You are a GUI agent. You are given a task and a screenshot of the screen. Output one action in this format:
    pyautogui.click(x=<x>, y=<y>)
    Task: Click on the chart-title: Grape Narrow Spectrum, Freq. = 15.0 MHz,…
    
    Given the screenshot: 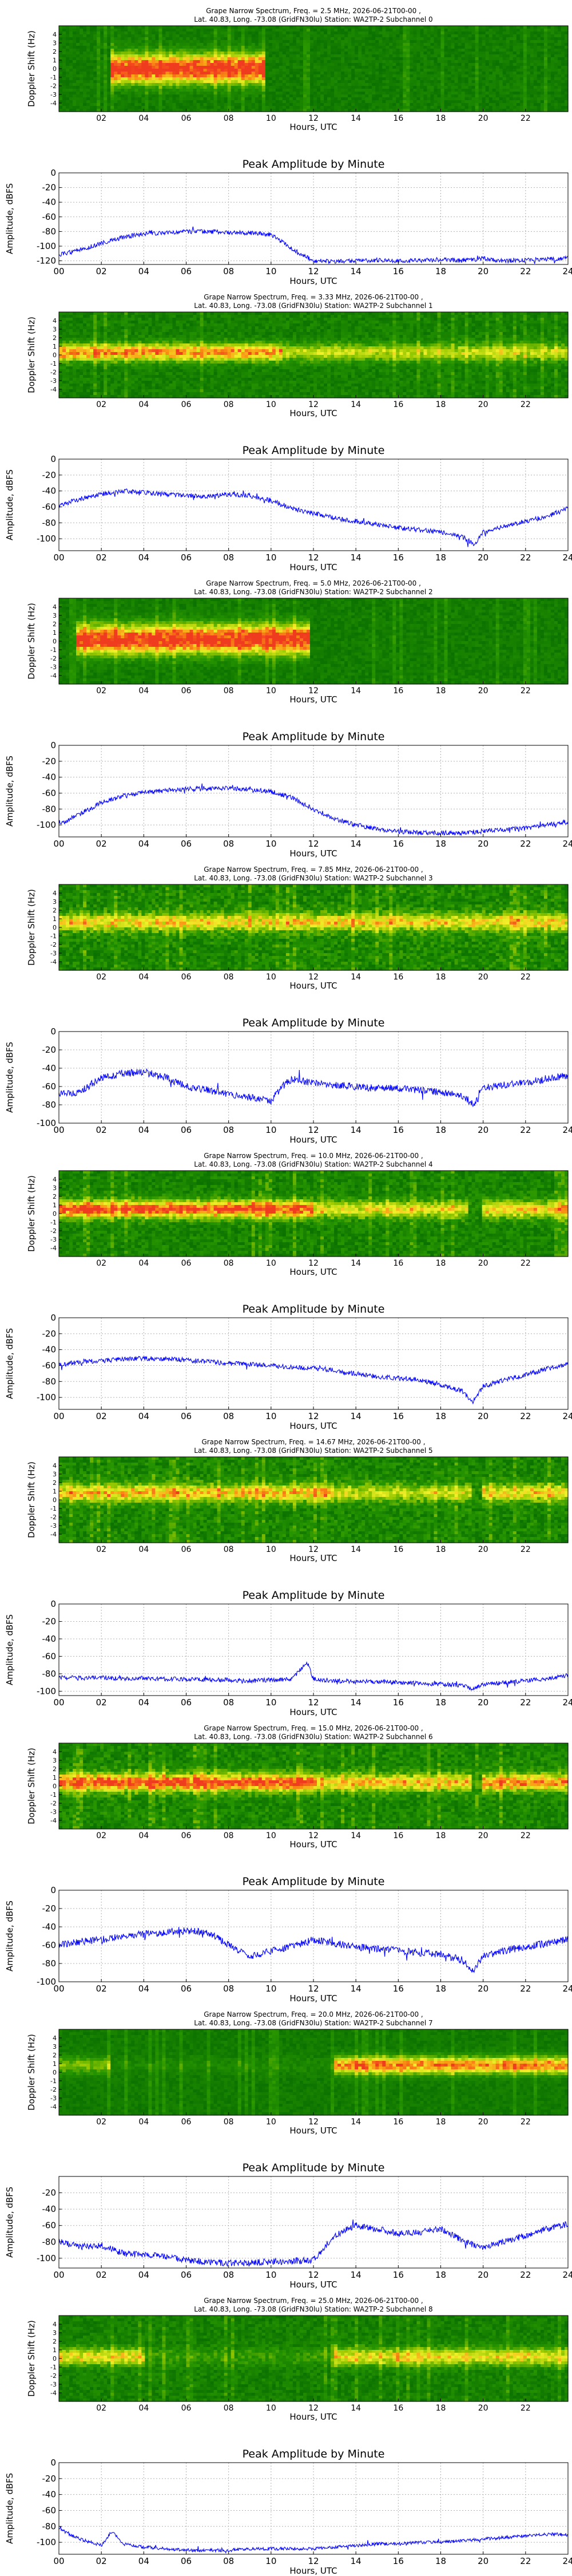 What is the action you would take?
    pyautogui.click(x=313, y=1728)
    